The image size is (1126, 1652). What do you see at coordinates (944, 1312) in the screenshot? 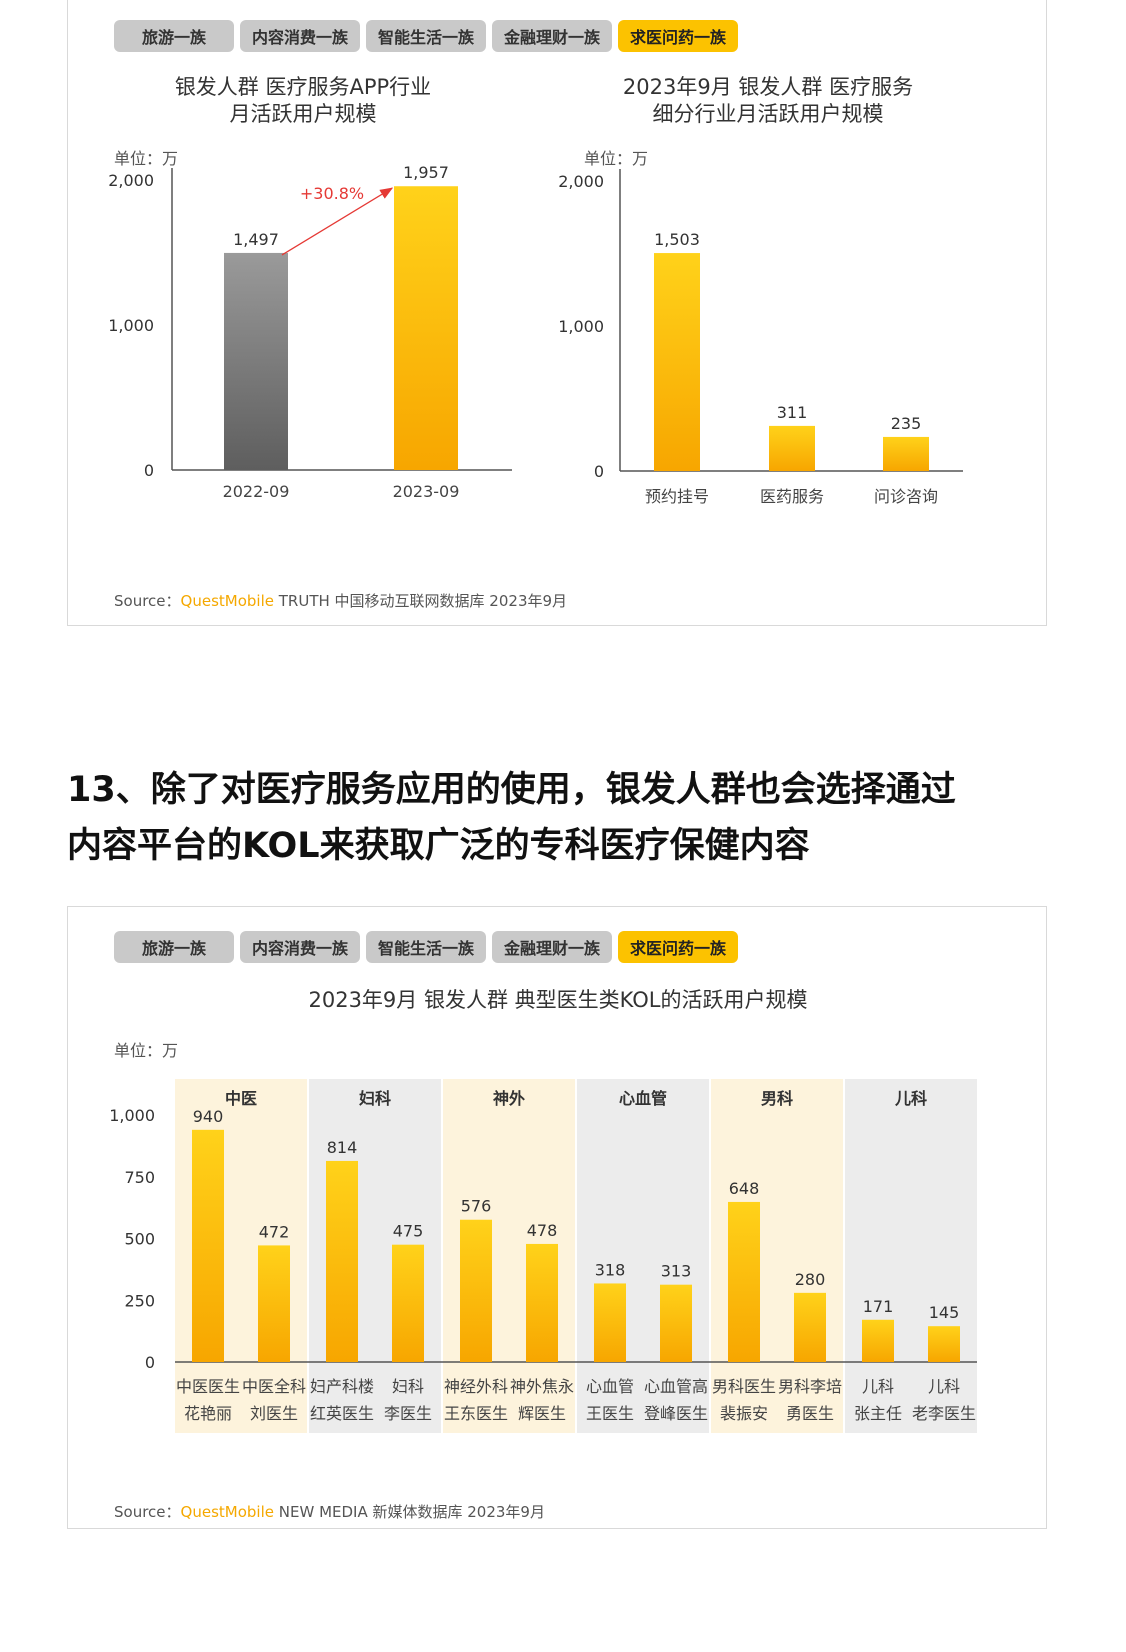
I see `chart3-data-label: 145` at bounding box center [944, 1312].